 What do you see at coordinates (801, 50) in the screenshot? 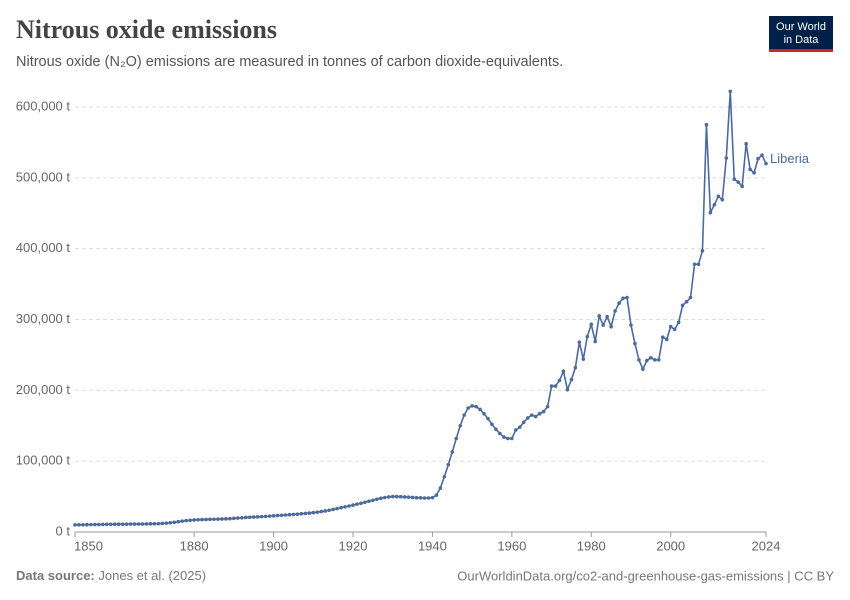
I see `logo-bar` at bounding box center [801, 50].